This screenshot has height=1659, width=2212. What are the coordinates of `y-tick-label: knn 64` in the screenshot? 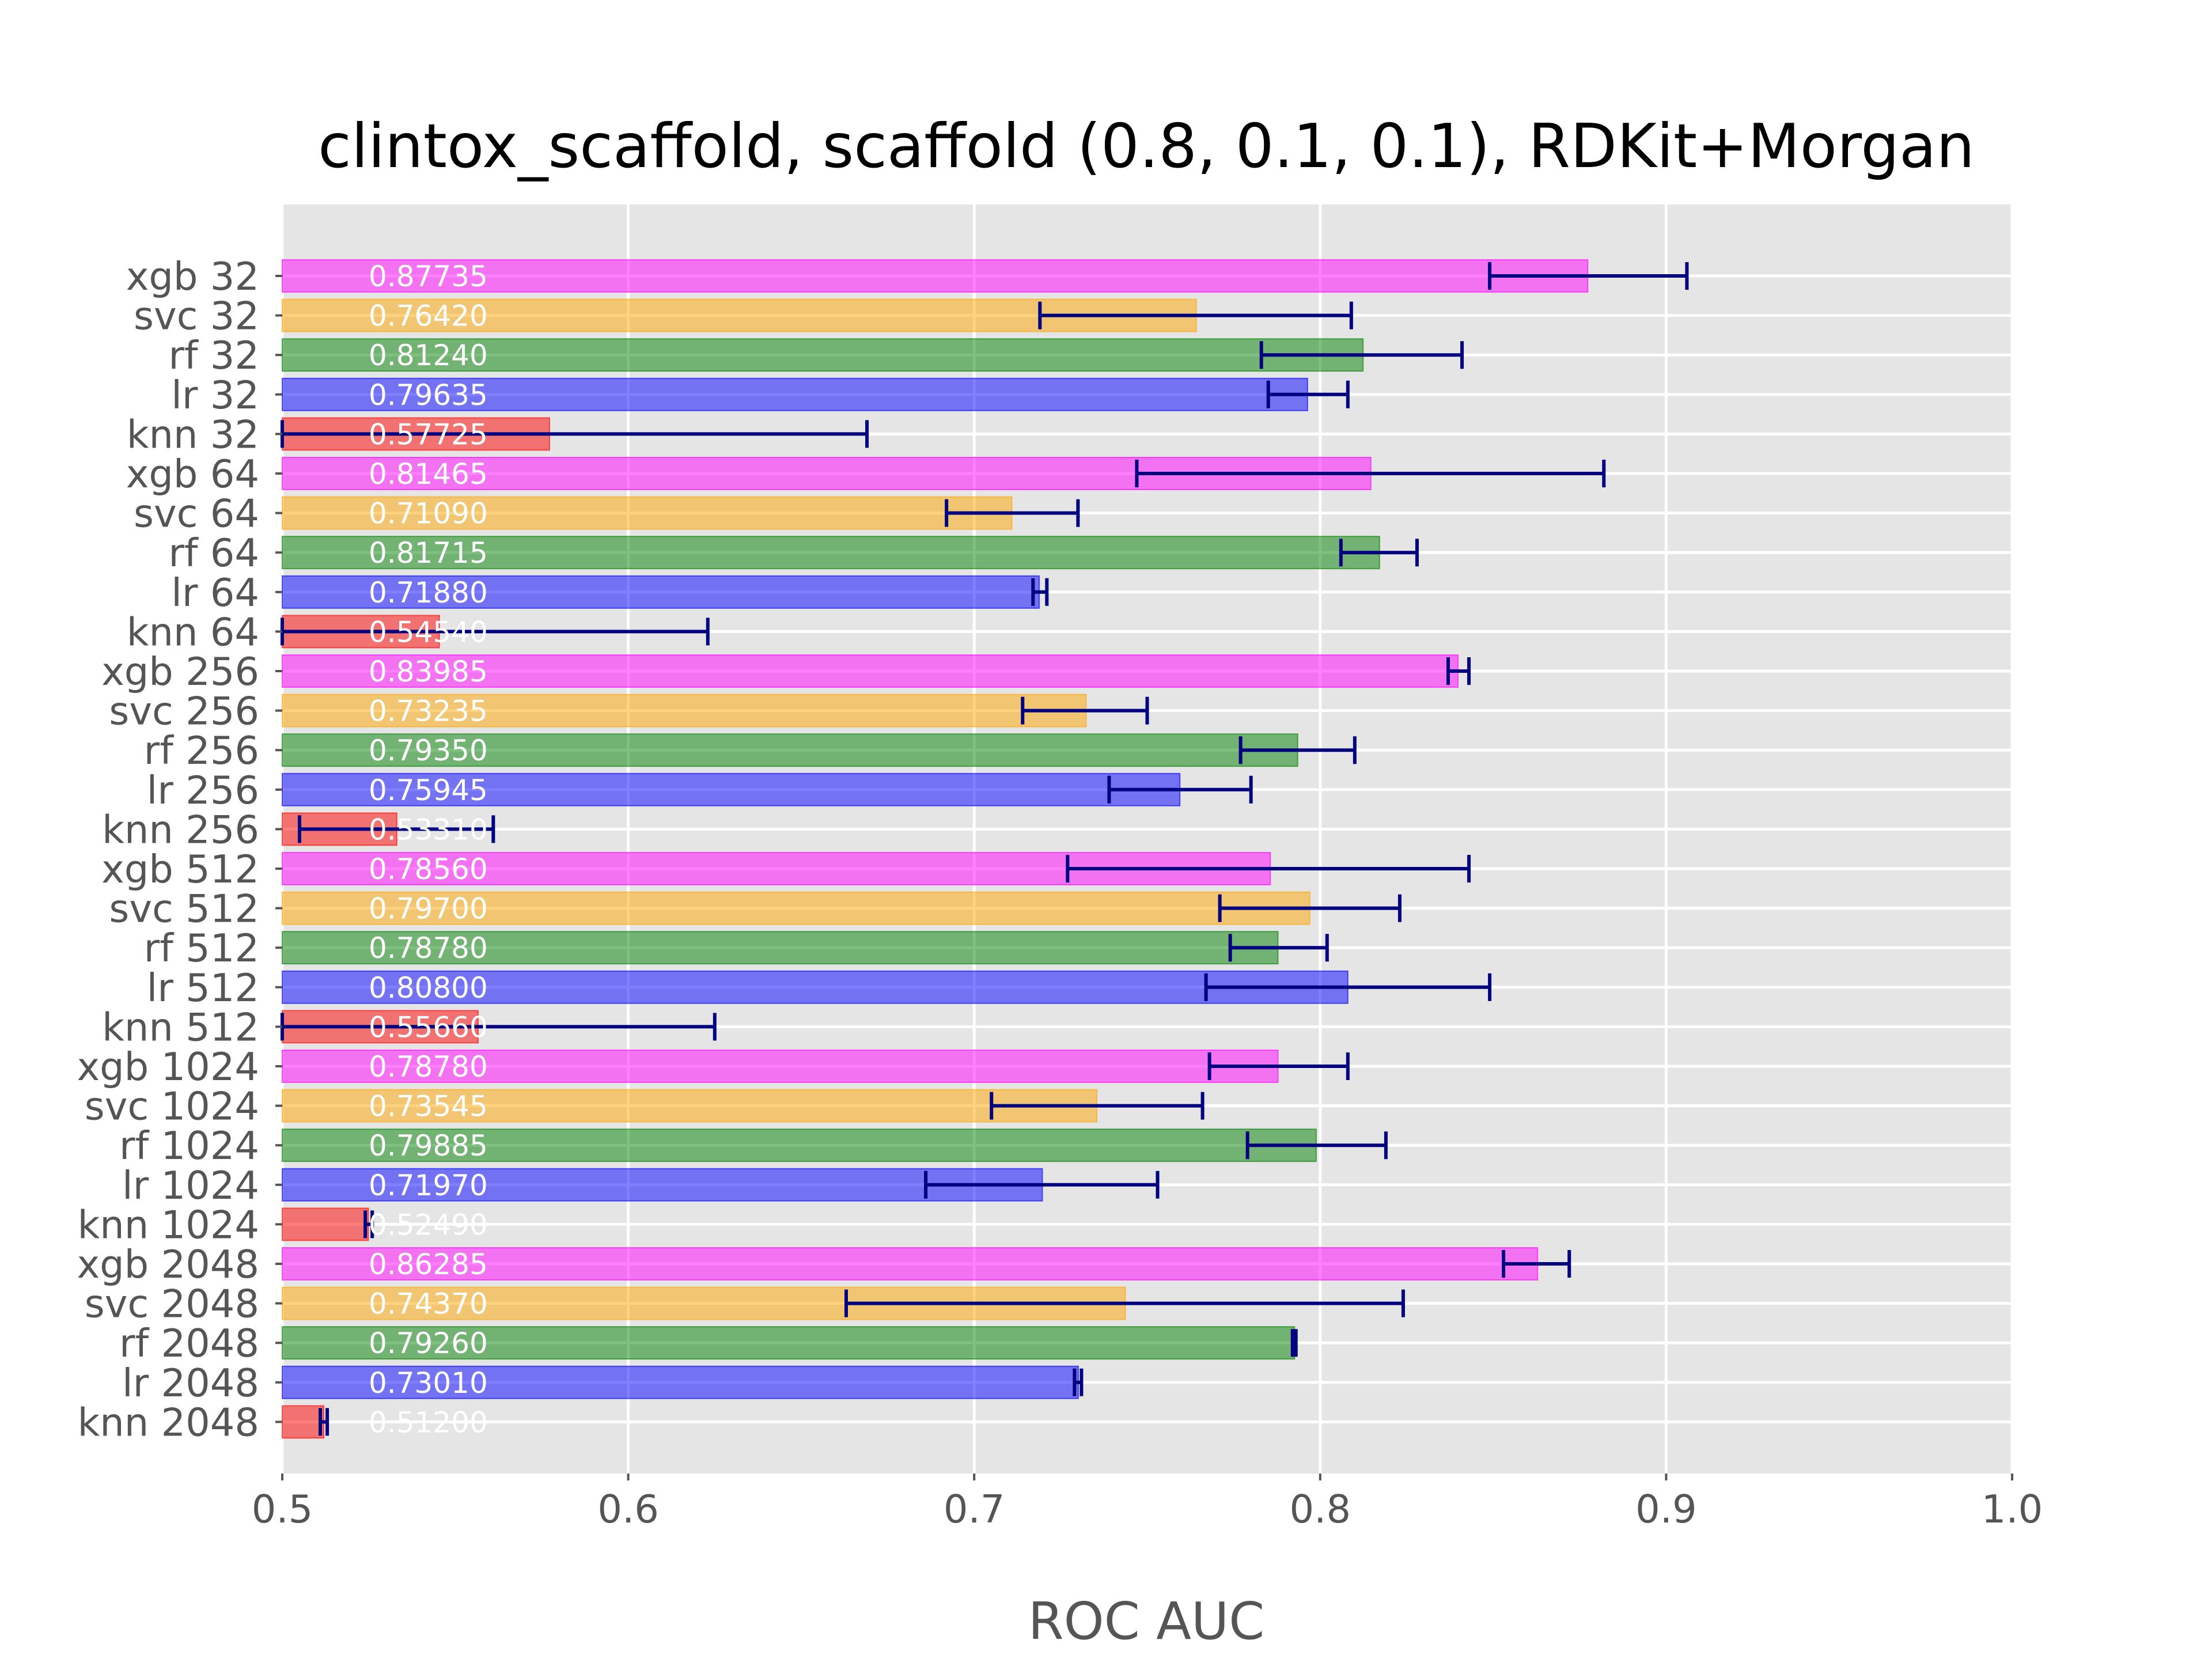 It's located at (193, 631).